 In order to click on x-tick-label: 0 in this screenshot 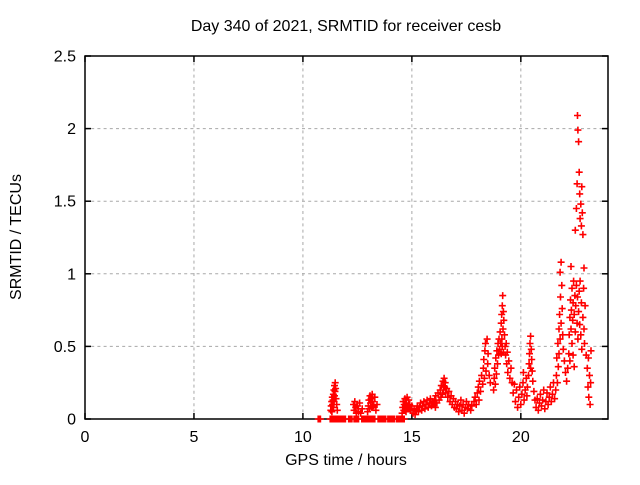, I will do `click(85, 437)`.